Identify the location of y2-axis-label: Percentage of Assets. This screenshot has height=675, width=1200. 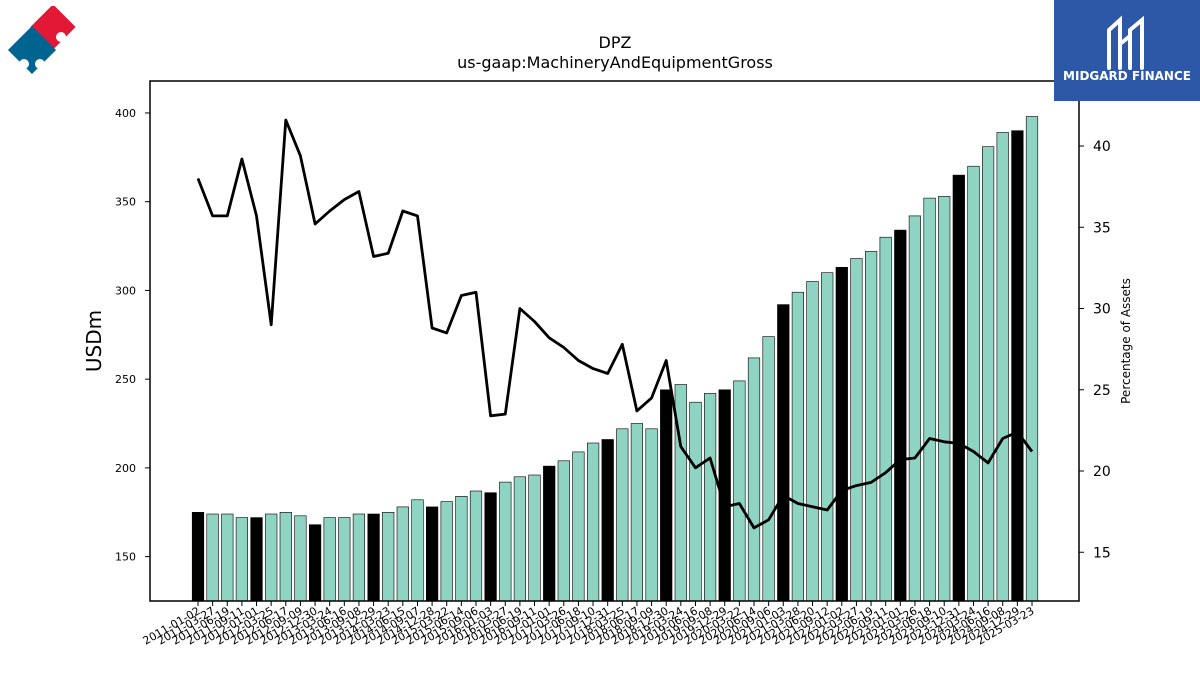
(1126, 341).